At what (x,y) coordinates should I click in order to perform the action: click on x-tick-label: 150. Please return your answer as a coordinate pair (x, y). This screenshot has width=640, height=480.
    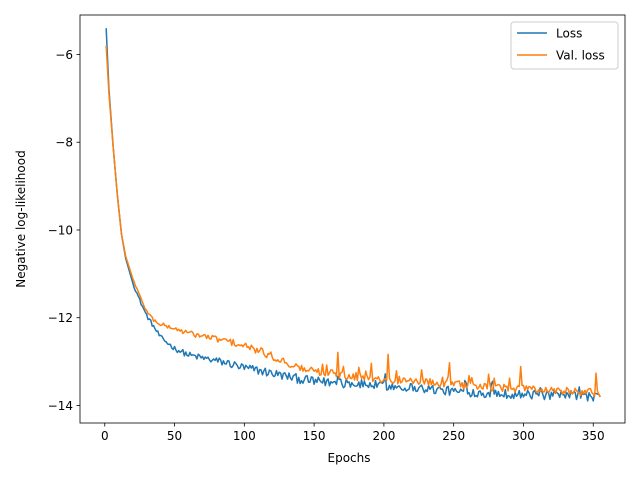
    Looking at the image, I should click on (314, 436).